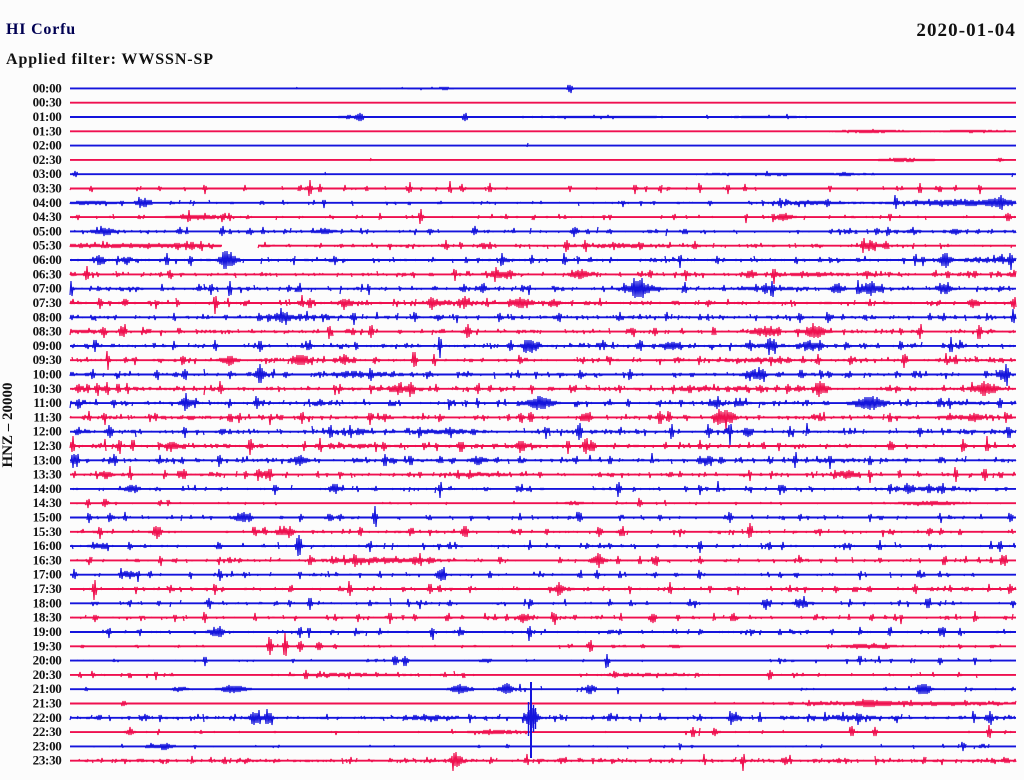  What do you see at coordinates (47, 116) in the screenshot?
I see `svg-text: 01:00` at bounding box center [47, 116].